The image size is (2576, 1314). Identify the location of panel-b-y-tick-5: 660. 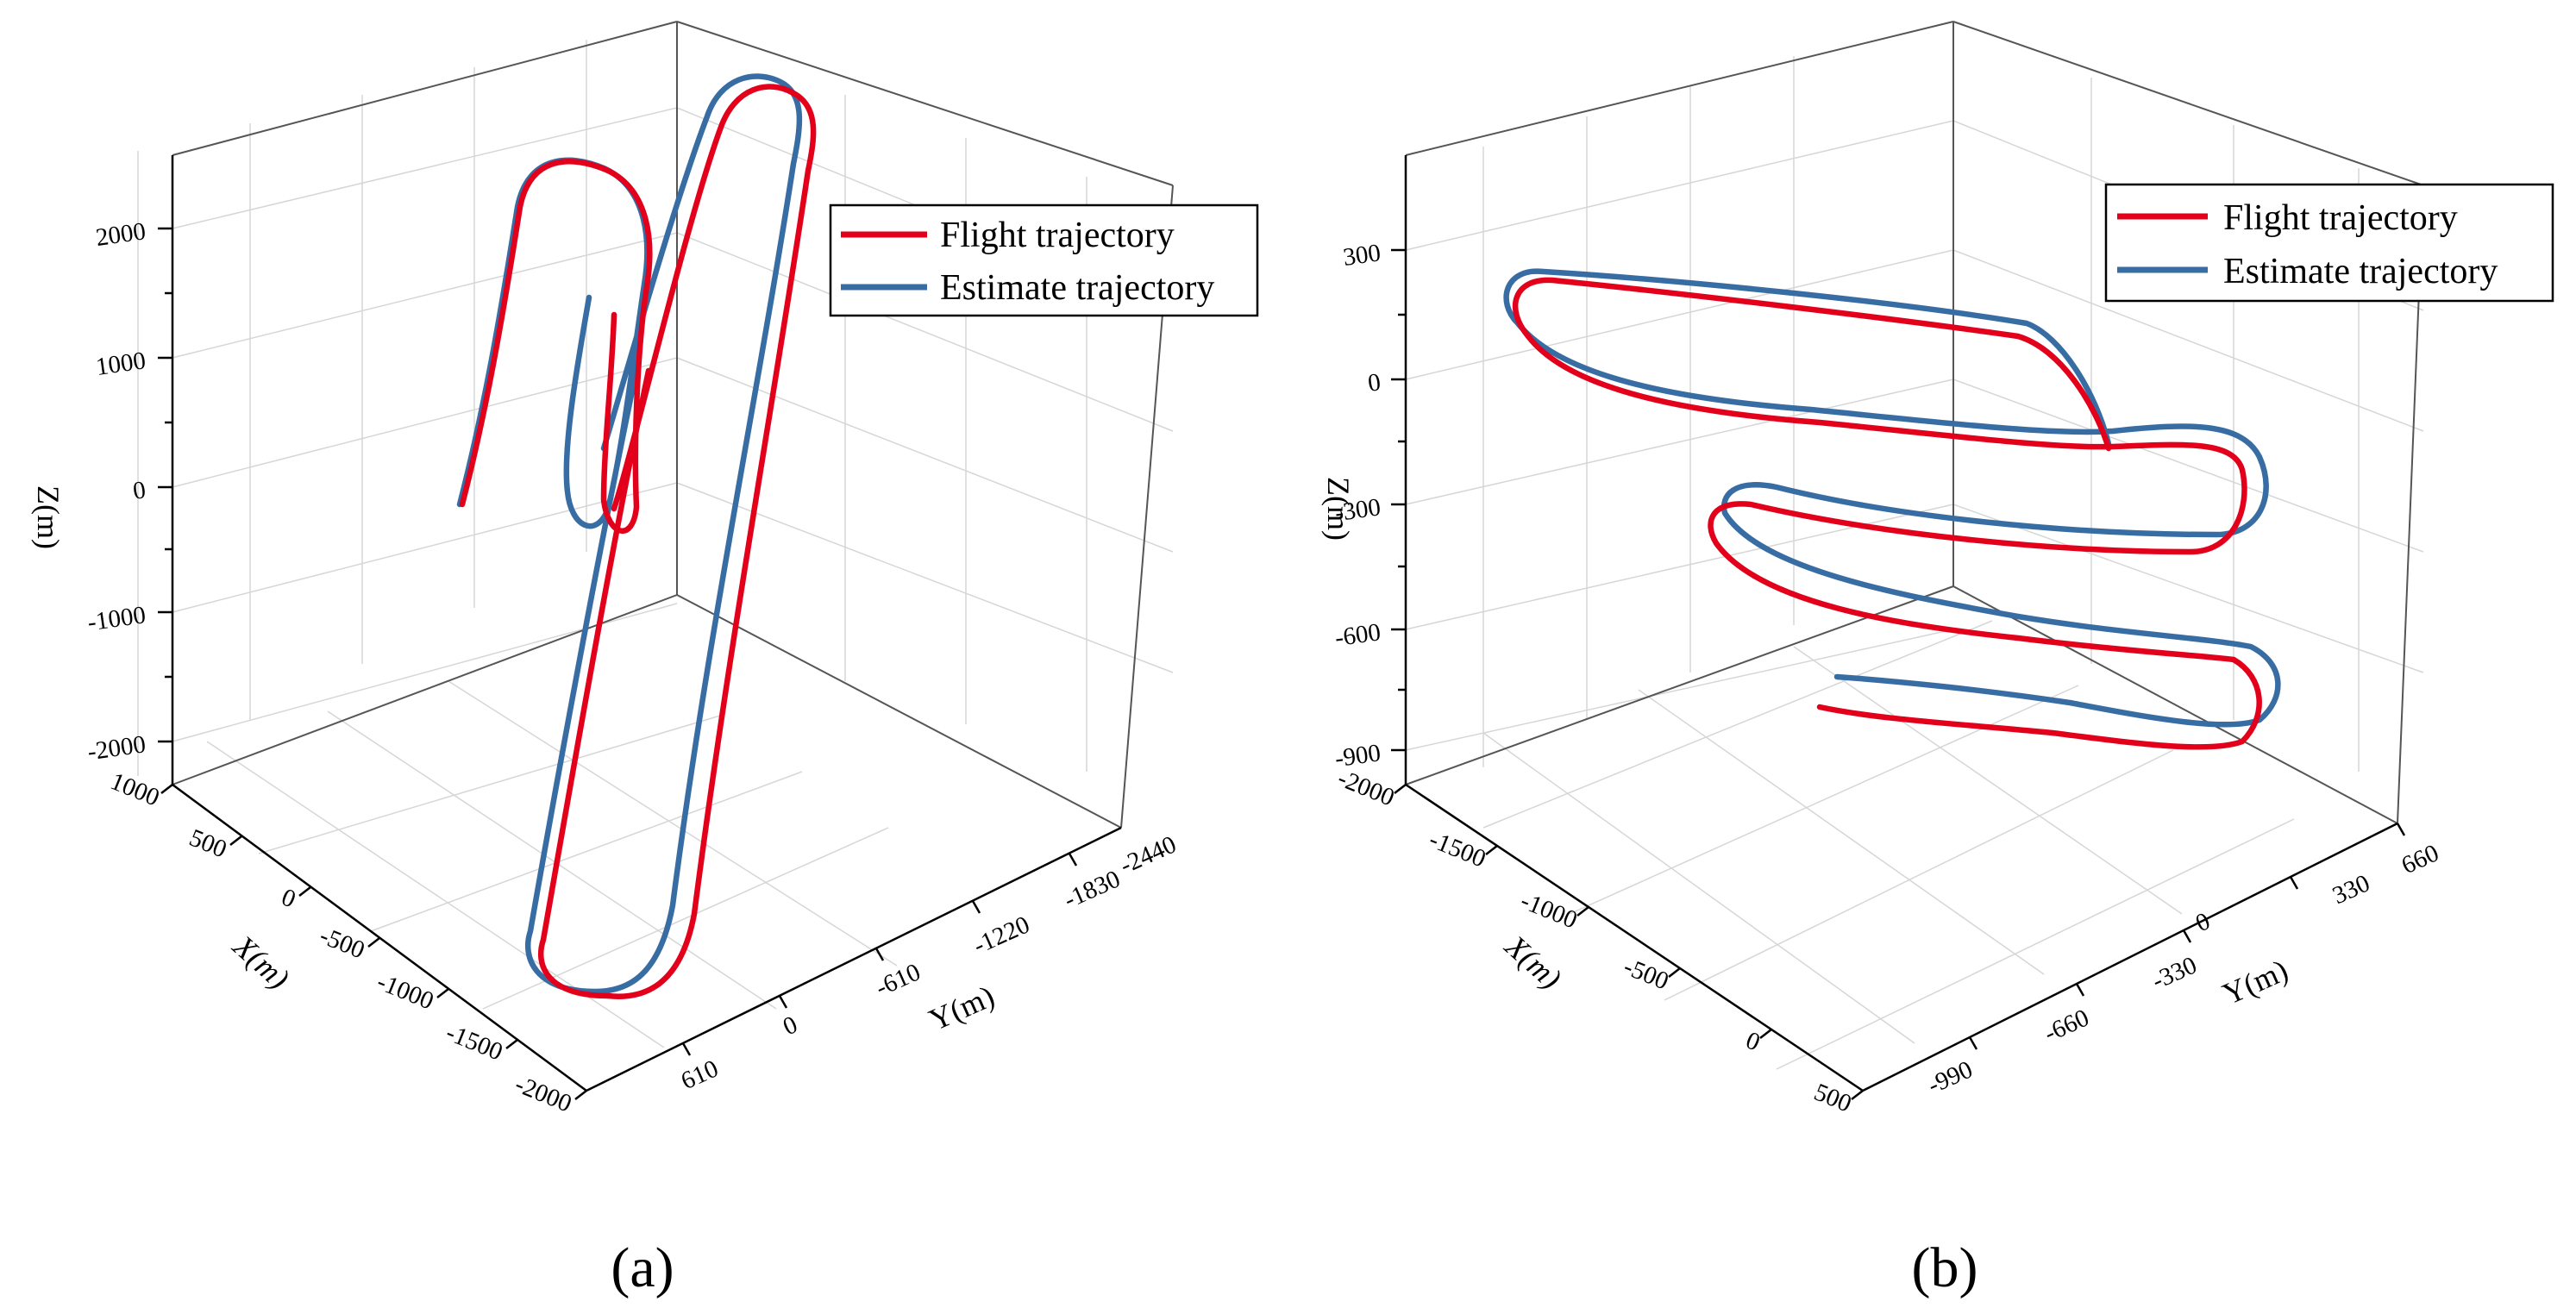
(2420, 859).